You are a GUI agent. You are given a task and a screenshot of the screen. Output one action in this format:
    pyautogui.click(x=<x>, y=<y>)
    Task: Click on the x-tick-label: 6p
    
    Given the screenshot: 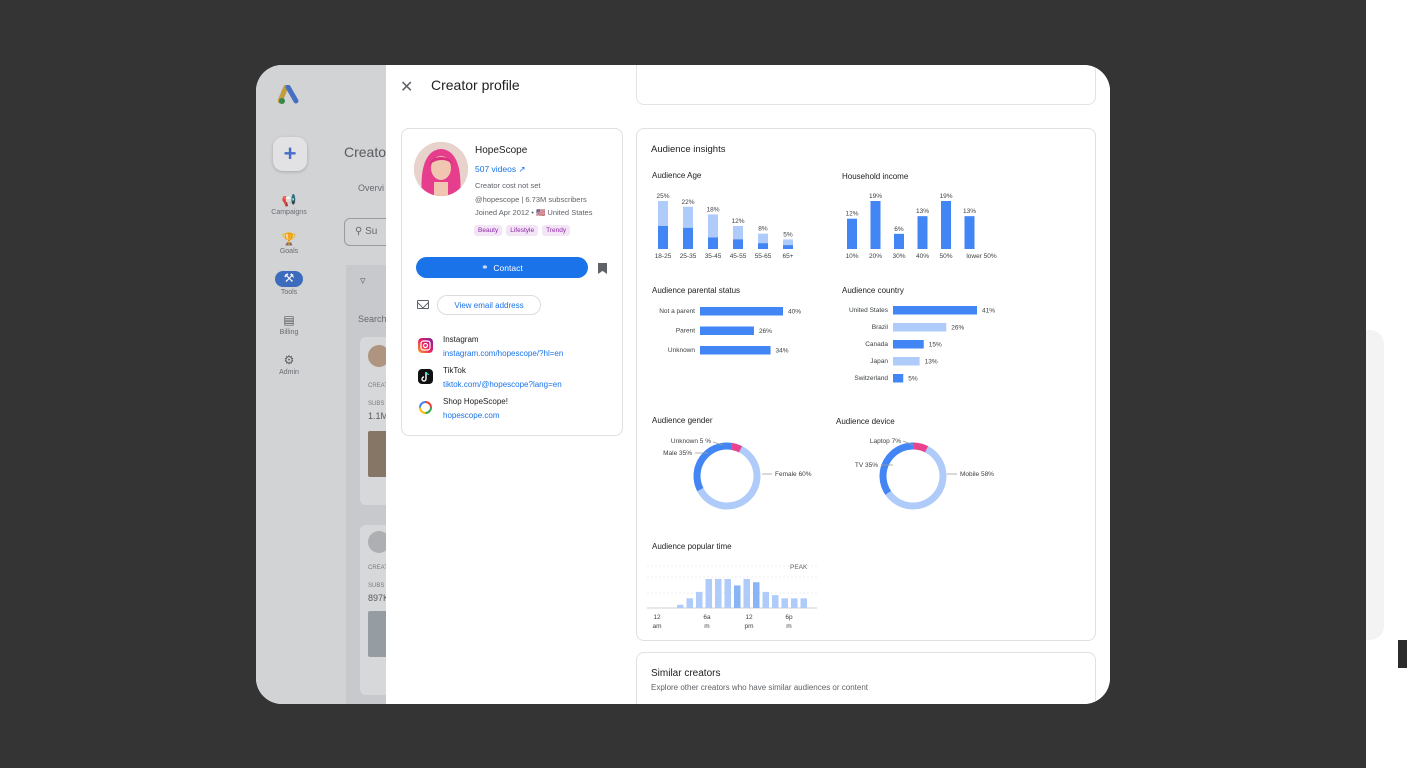 What is the action you would take?
    pyautogui.click(x=789, y=617)
    